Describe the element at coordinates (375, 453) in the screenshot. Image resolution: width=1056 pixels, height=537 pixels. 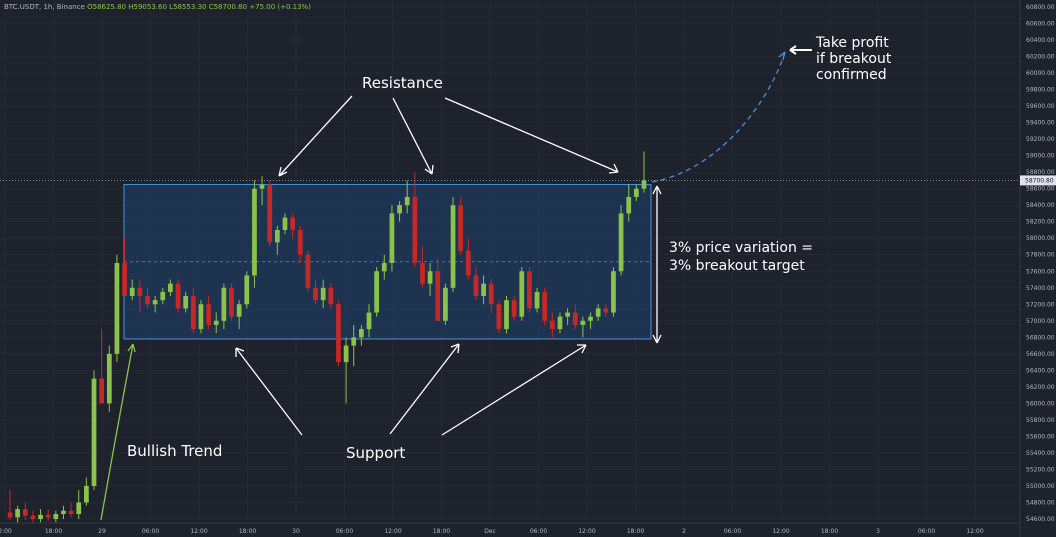
I see `support-label: Support` at that location.